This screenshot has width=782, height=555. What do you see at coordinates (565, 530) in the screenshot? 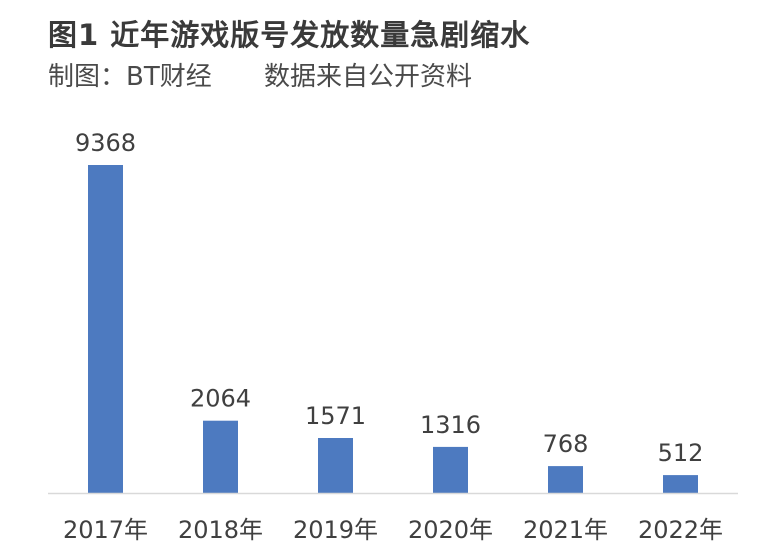
I see `x-tick-label-4: 2021年` at bounding box center [565, 530].